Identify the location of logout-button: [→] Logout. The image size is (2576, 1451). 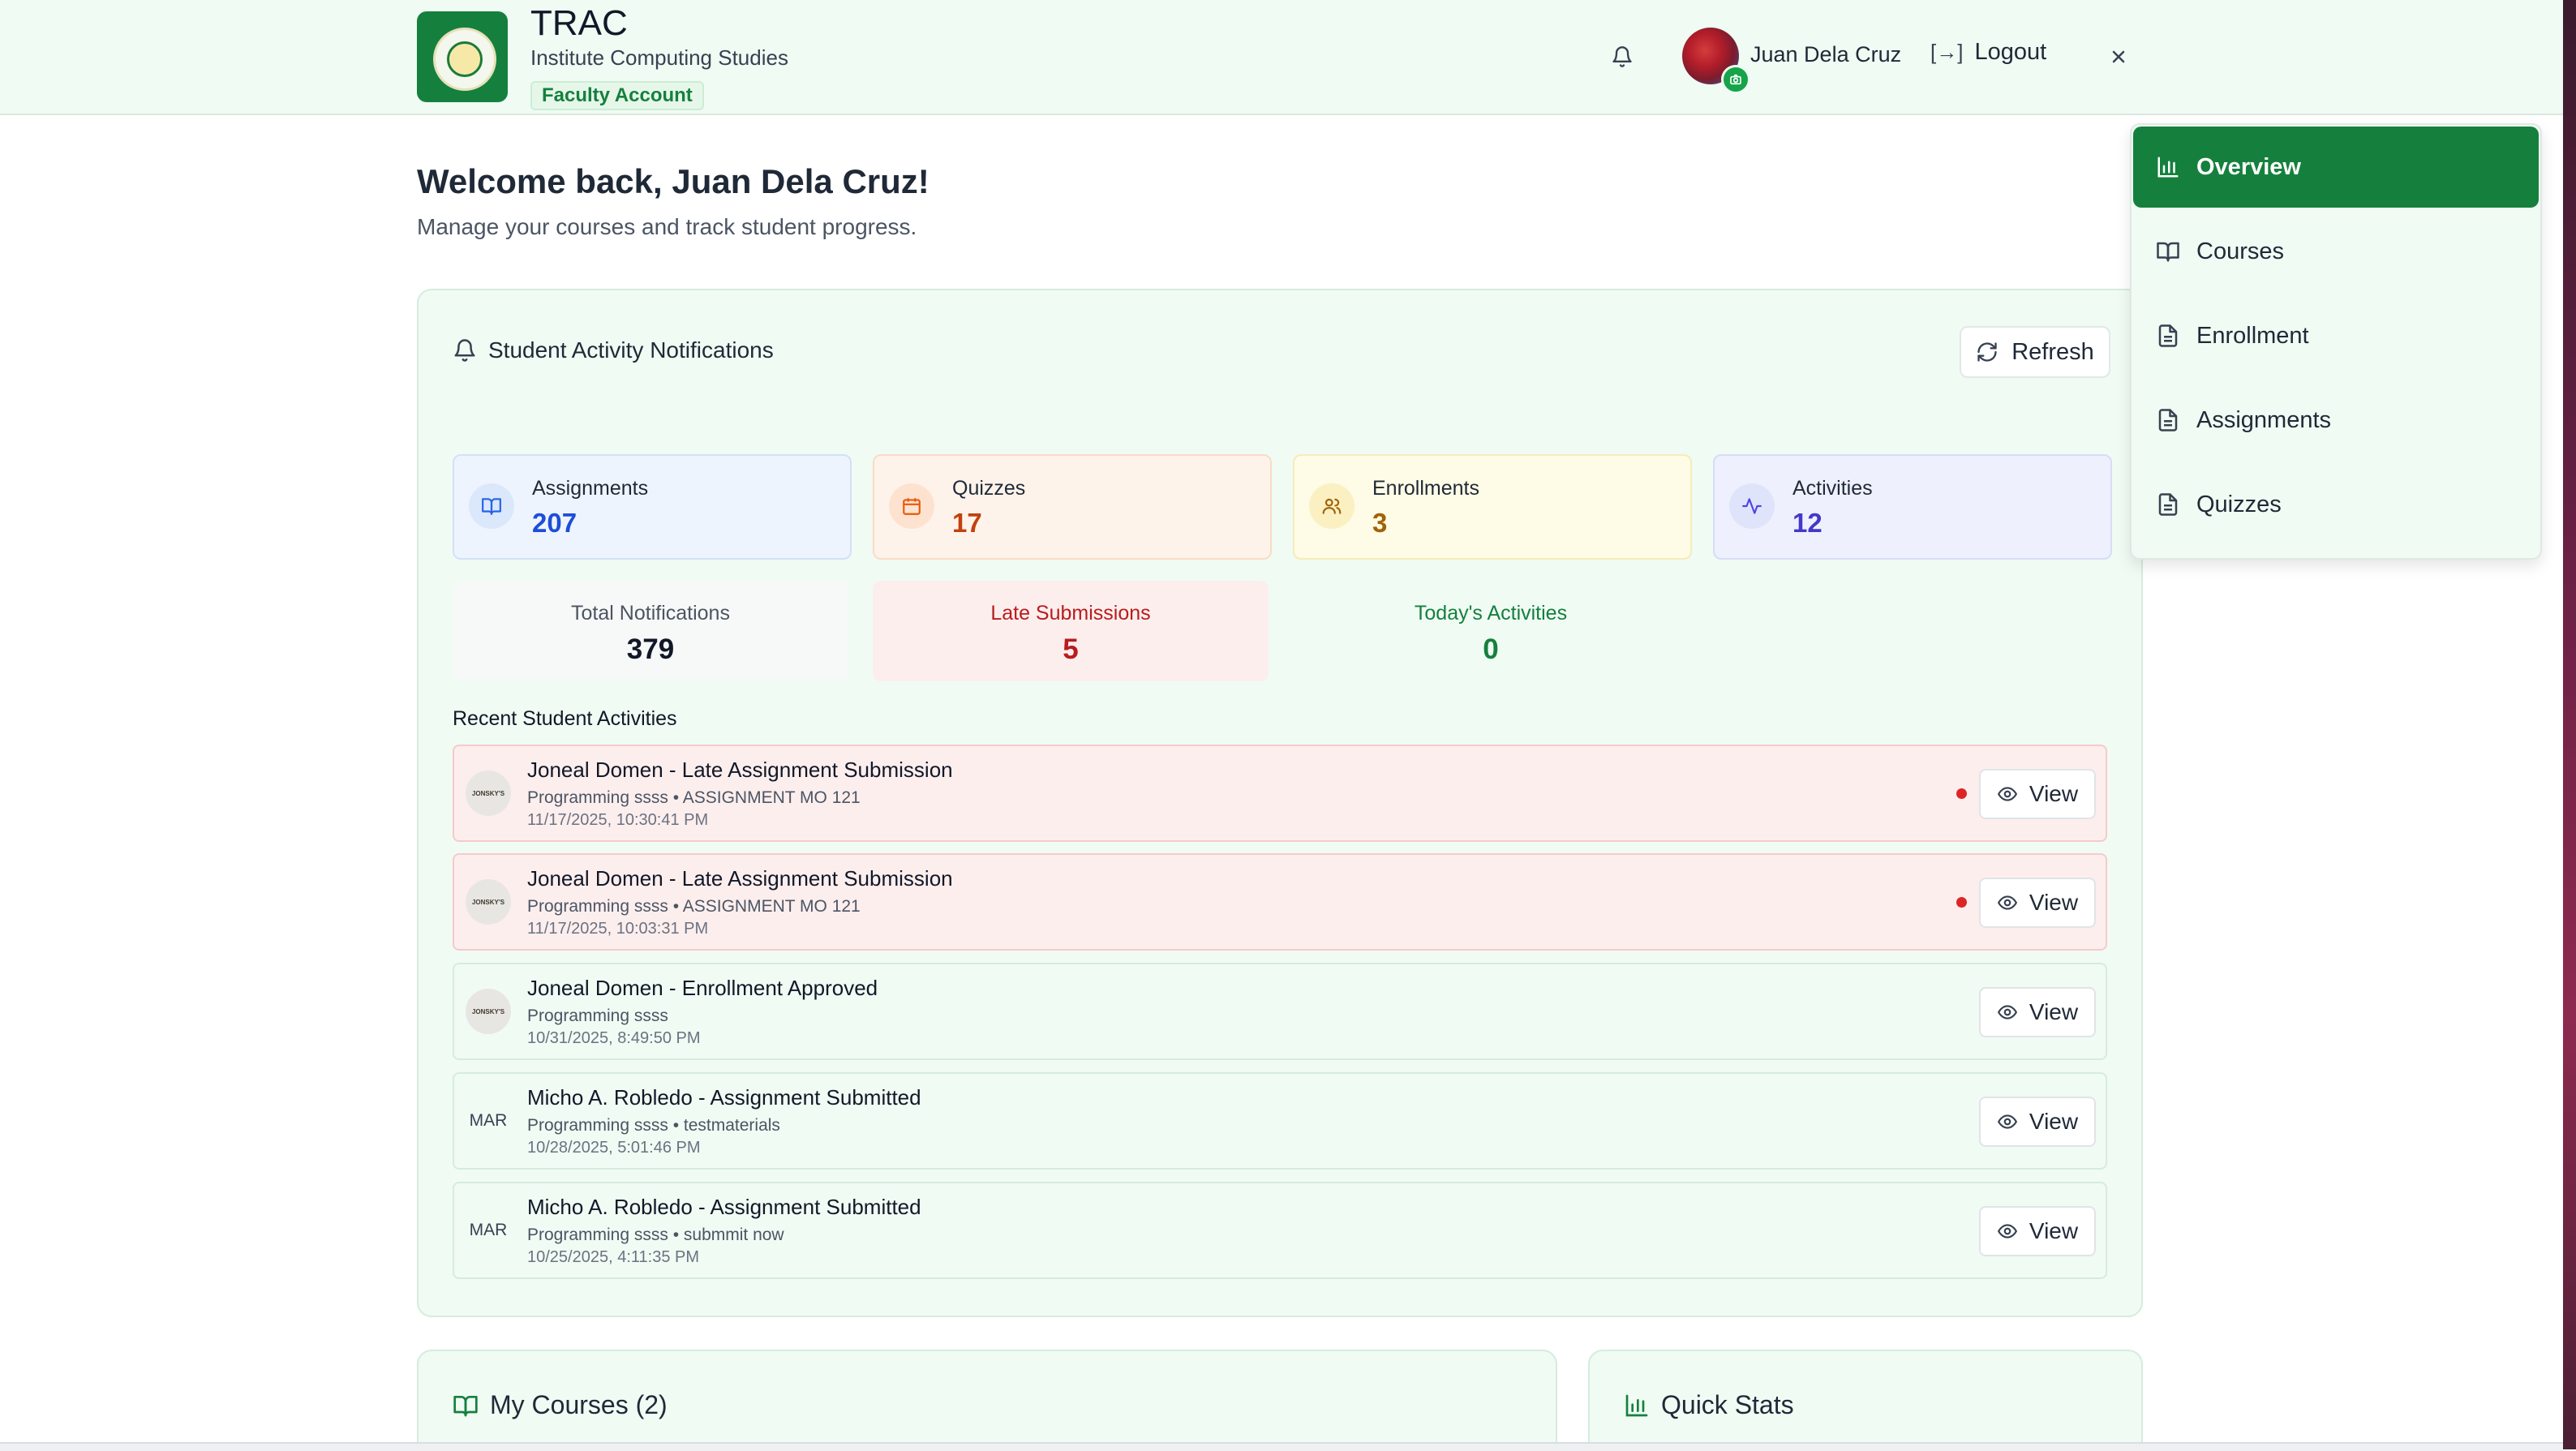
(1988, 52).